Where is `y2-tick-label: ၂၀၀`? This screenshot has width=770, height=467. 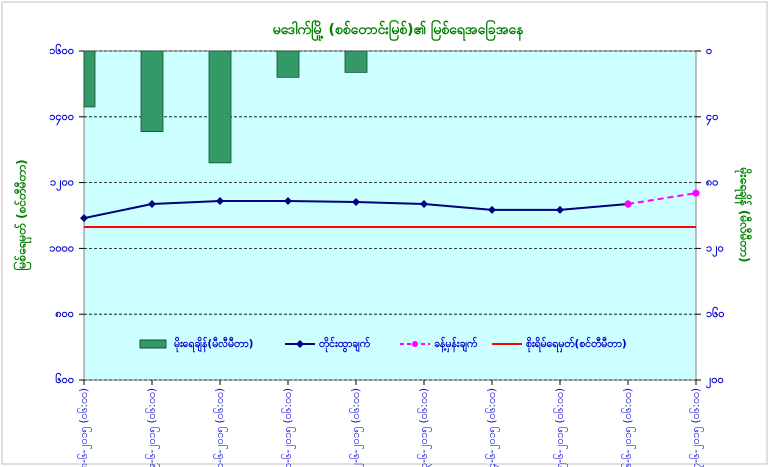 y2-tick-label: ၂၀၀ is located at coordinates (715, 381).